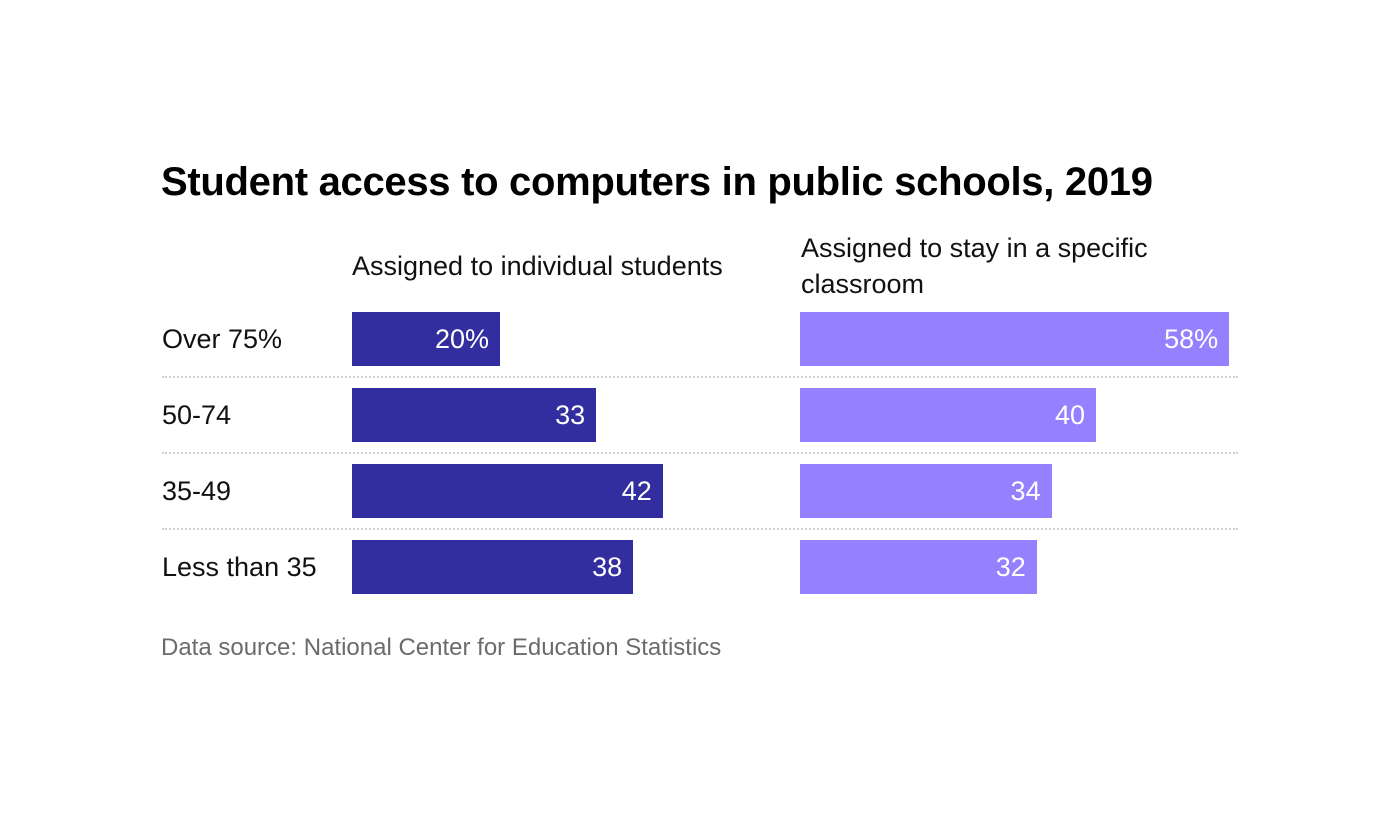 The width and height of the screenshot is (1400, 824). Describe the element at coordinates (1025, 491) in the screenshot. I see `bar-value-label: 34` at that location.